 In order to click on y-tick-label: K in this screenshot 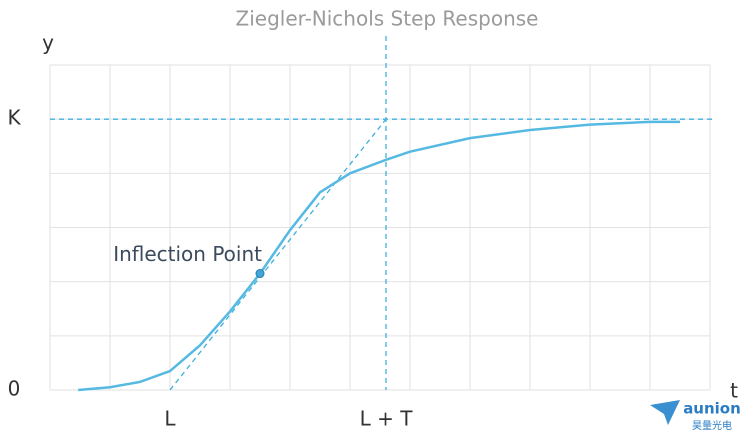, I will do `click(14, 118)`.